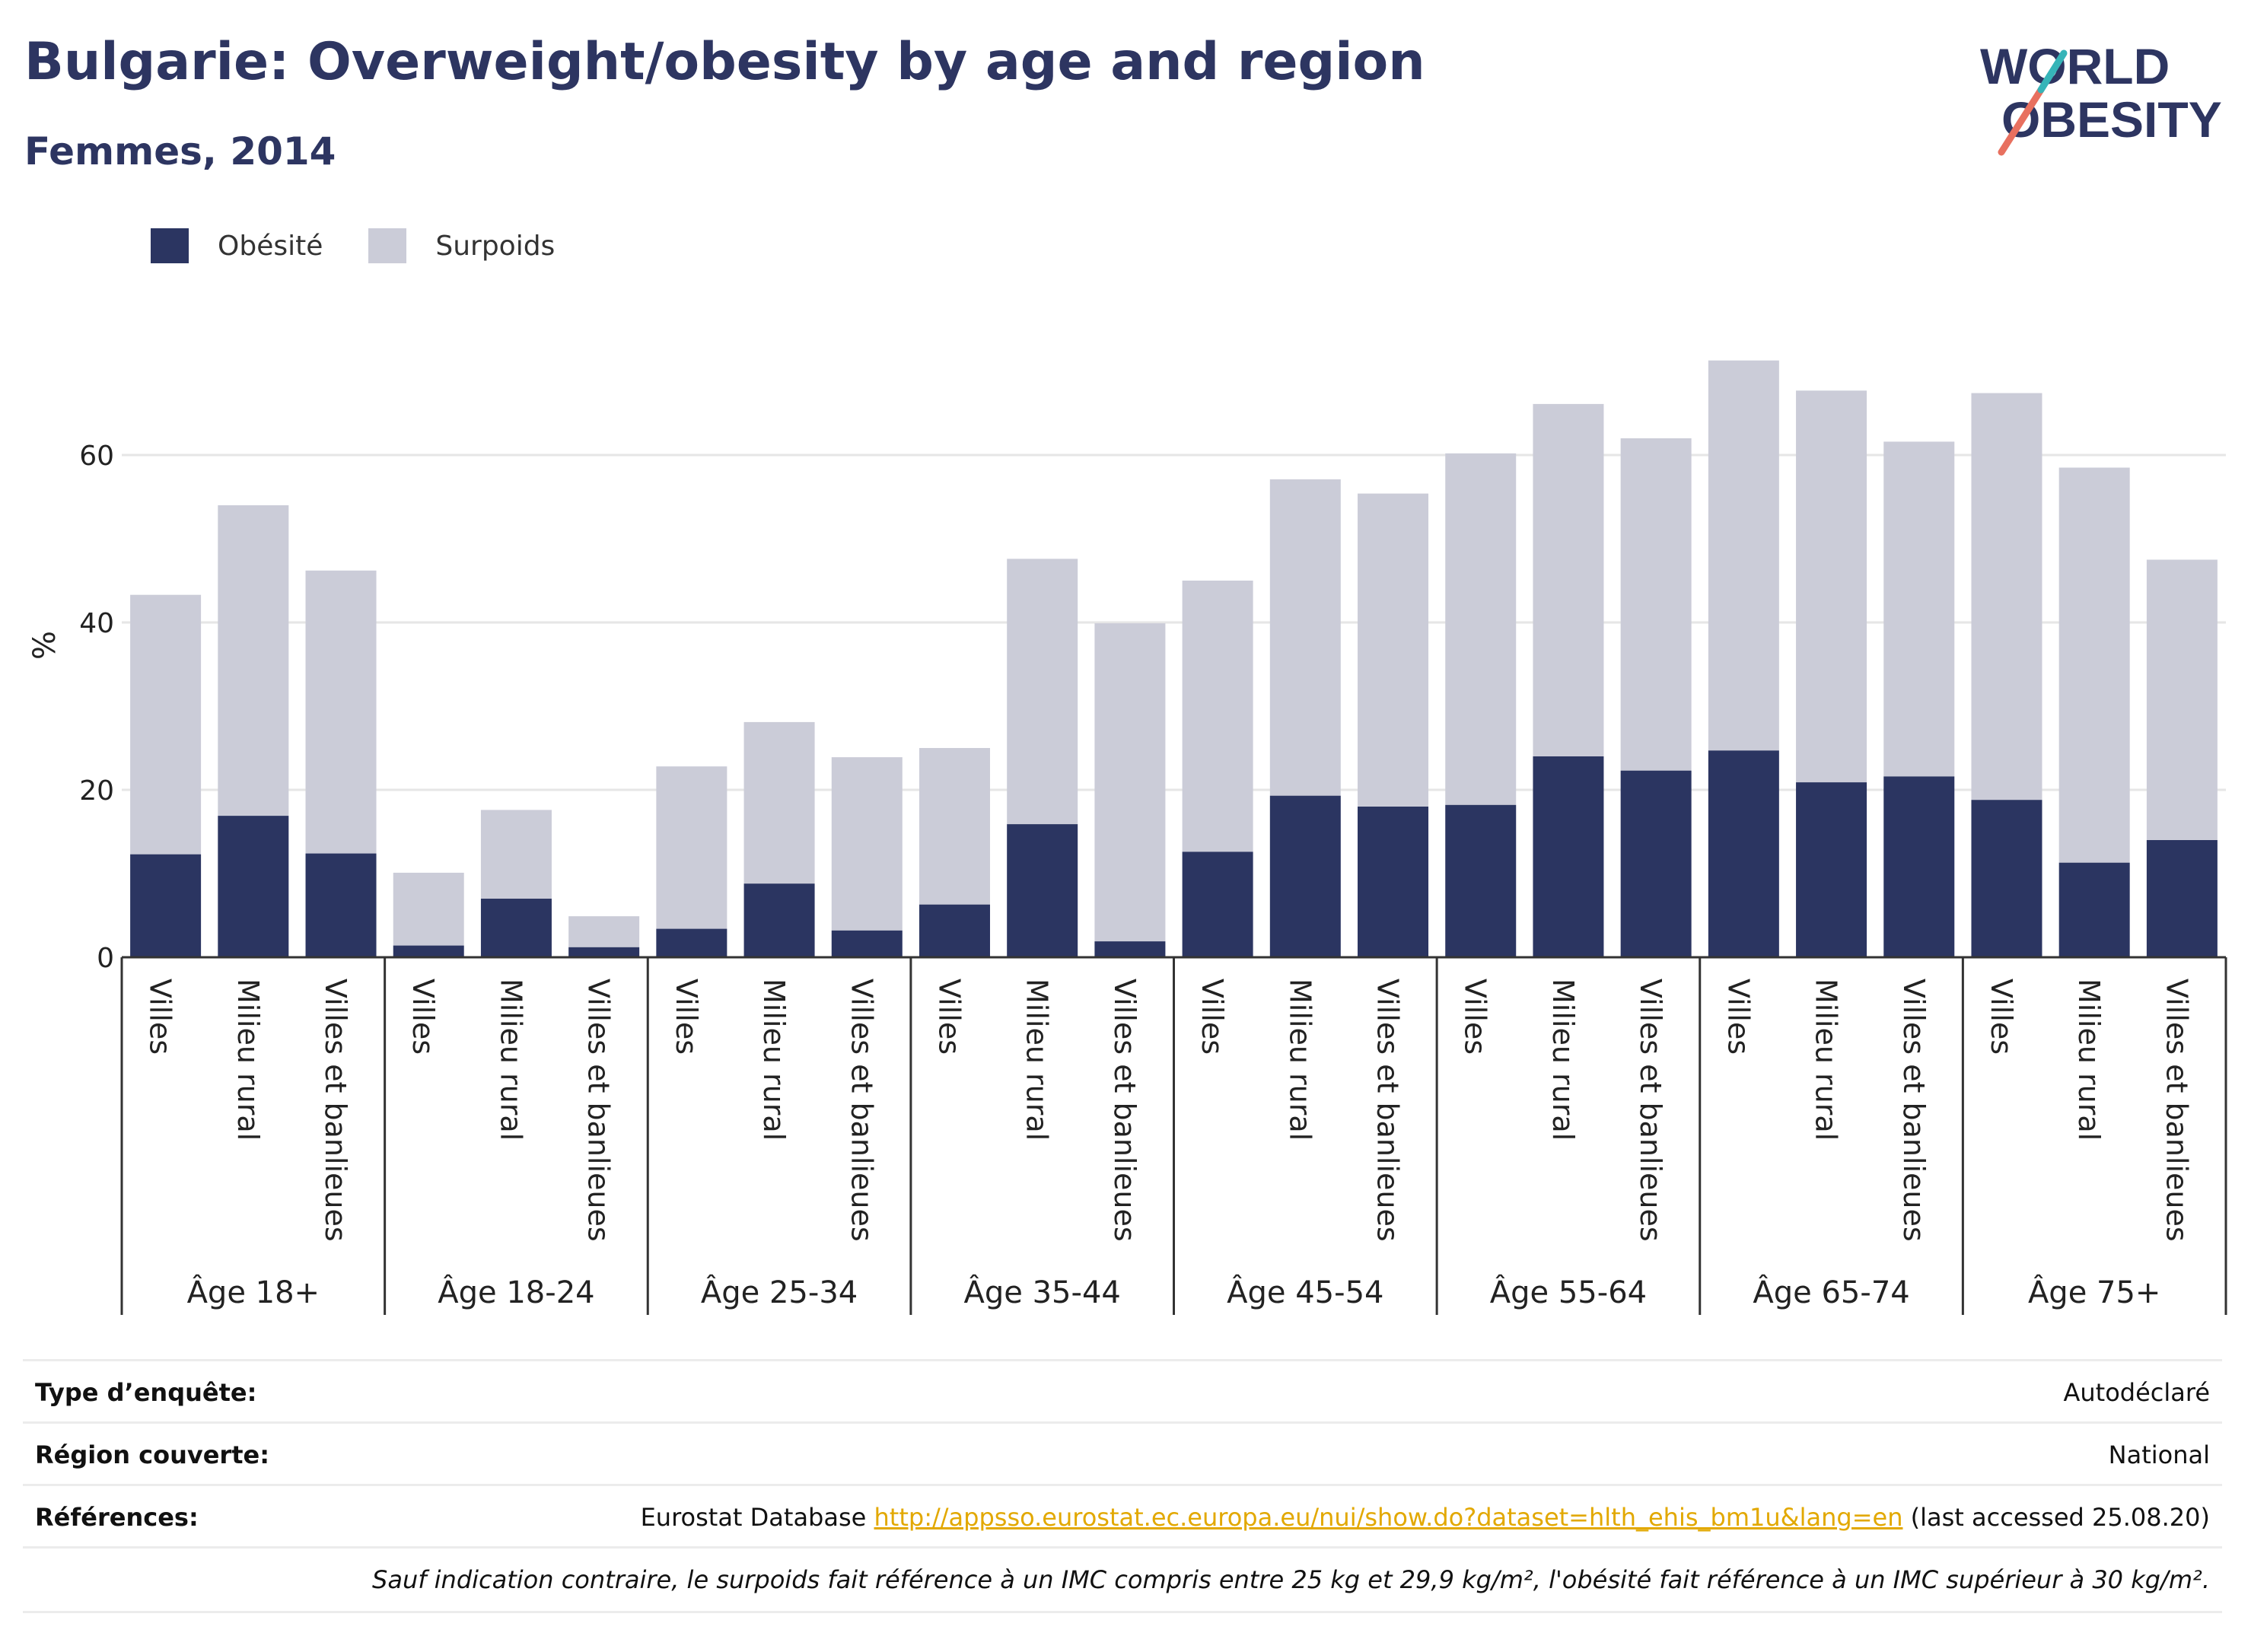 The height and width of the screenshot is (1652, 2251). What do you see at coordinates (1568, 1292) in the screenshot?
I see `x-group-label: Âge 55-64` at bounding box center [1568, 1292].